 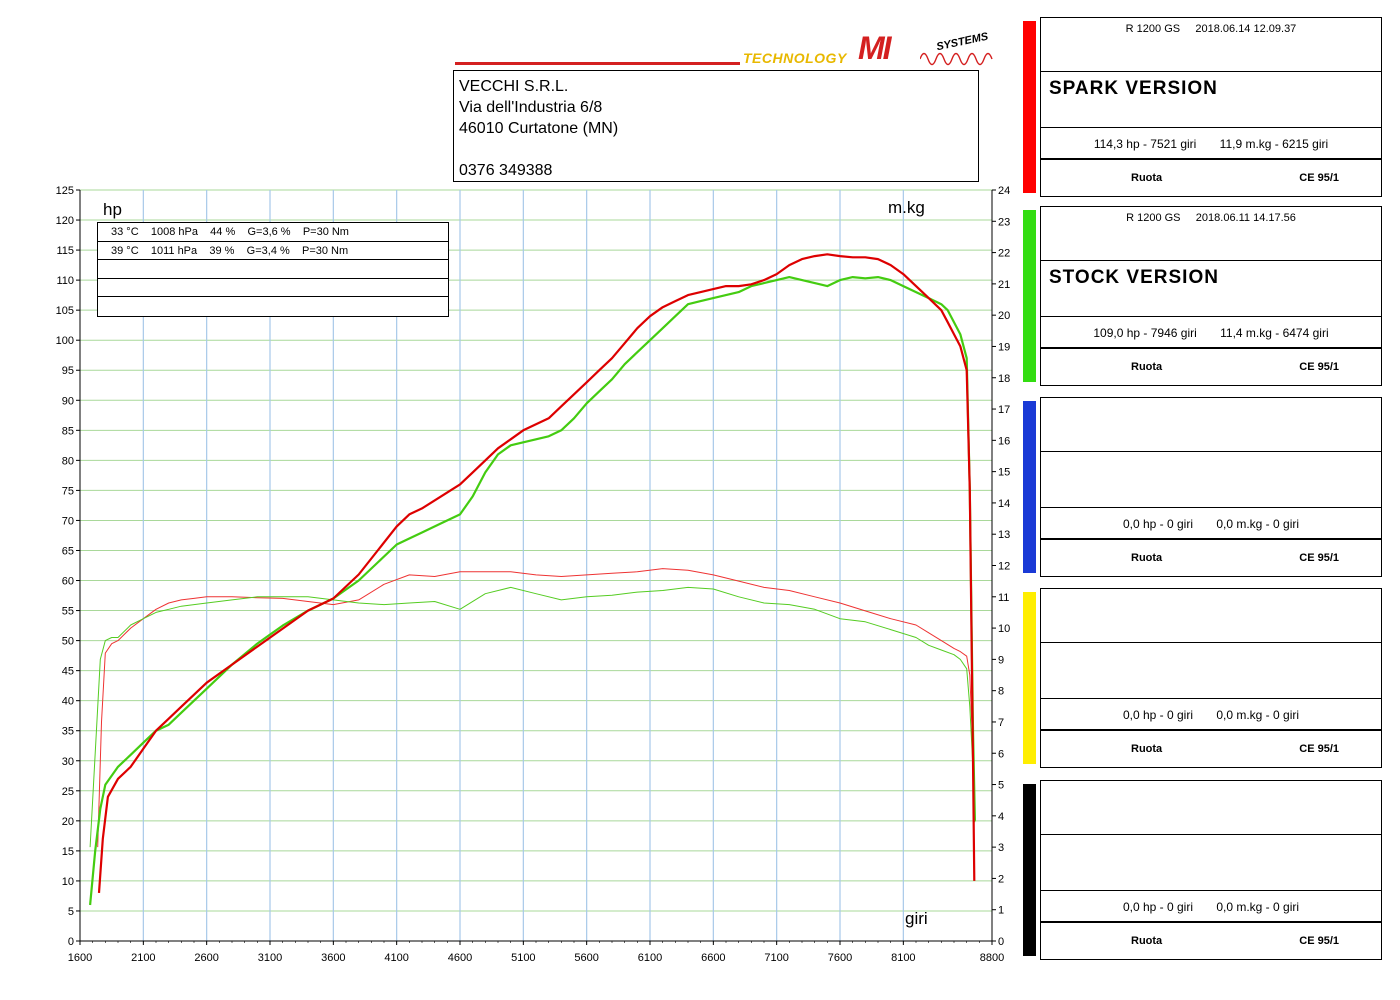 I want to click on y-right-tick-label: 16, so click(x=1004, y=441).